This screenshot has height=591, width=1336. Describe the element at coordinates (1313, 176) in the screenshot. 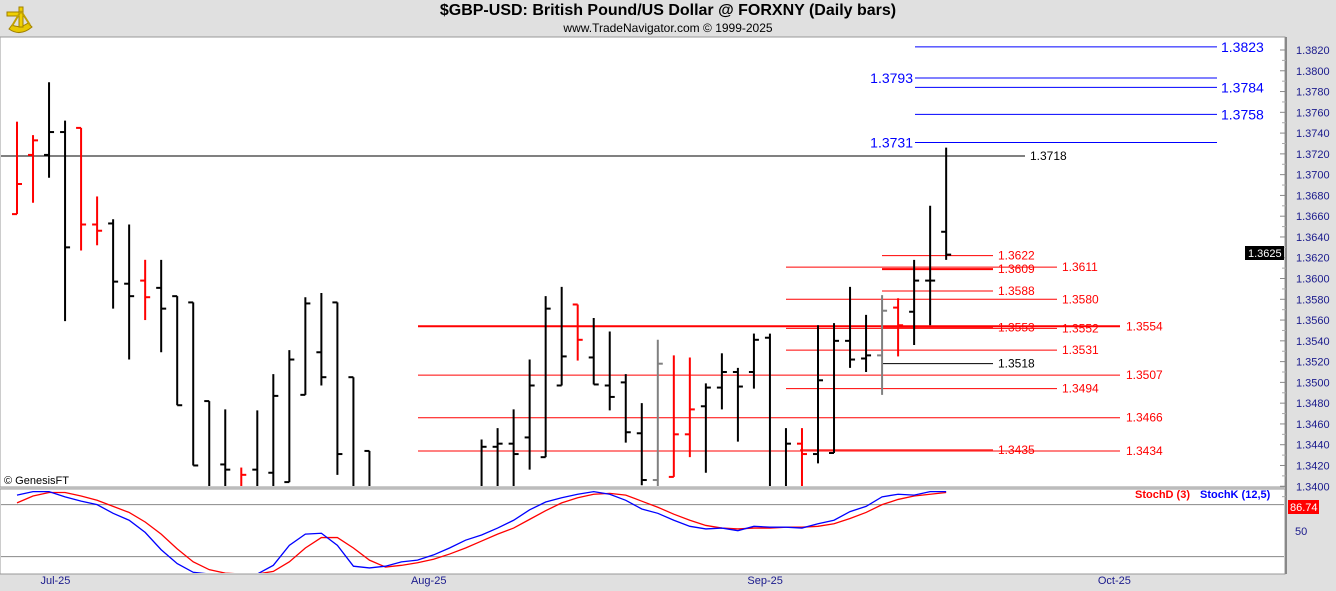

I see `axis-tick-label: 1.3700` at that location.